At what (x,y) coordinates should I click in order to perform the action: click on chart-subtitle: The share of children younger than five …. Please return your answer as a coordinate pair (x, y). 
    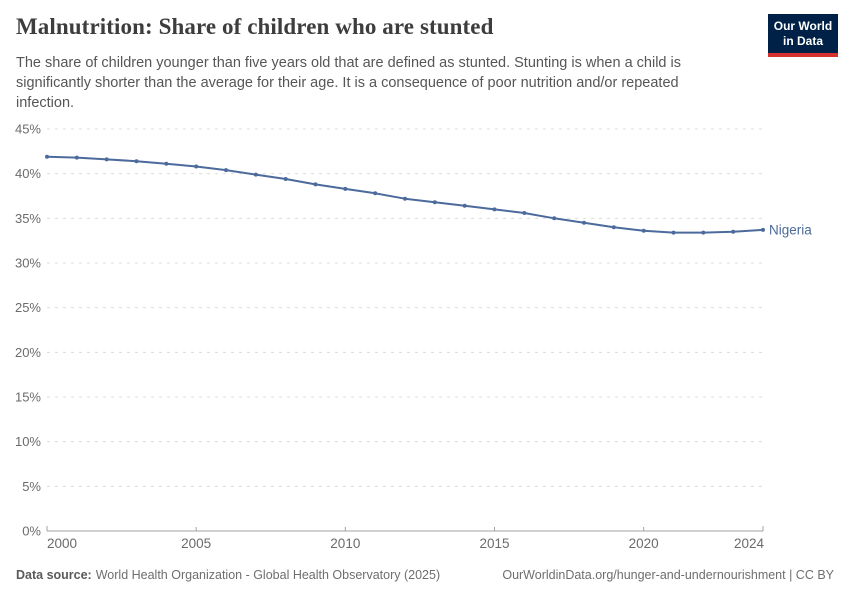
    Looking at the image, I should click on (348, 83).